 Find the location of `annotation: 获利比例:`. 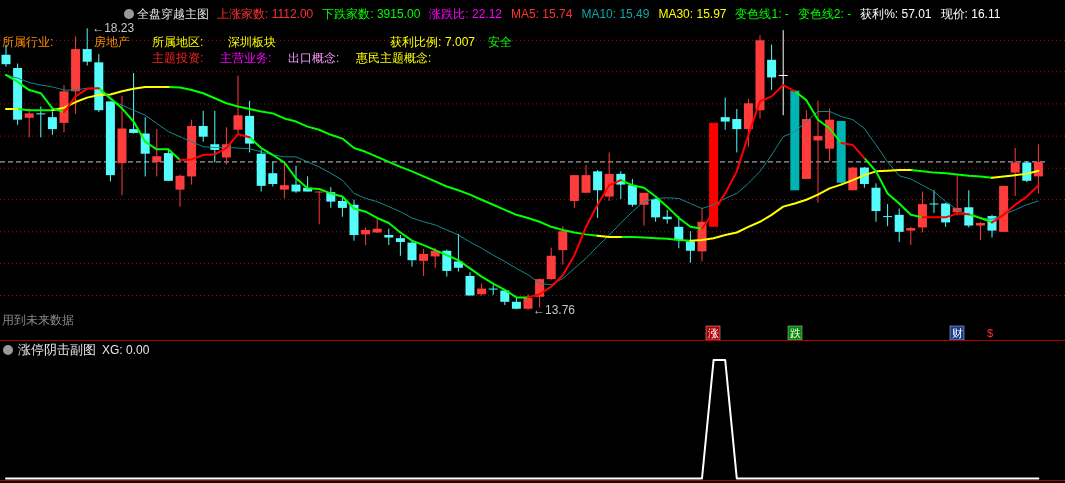

annotation: 获利比例: is located at coordinates (416, 42).